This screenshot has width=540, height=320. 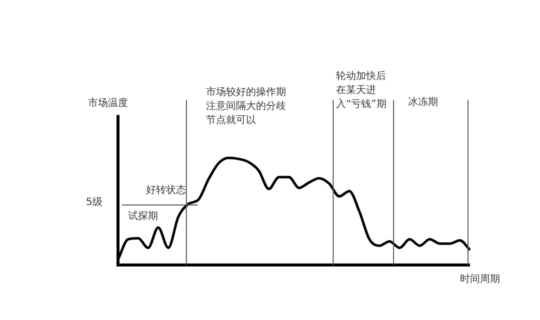 What do you see at coordinates (166, 191) in the screenshot?
I see `annotation: 好转状态` at bounding box center [166, 191].